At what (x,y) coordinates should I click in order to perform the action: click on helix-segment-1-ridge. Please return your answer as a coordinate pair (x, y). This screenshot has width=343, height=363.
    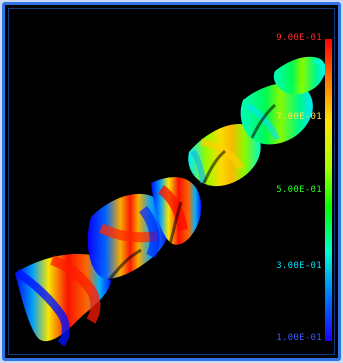
    Looking at the image, I should click on (75, 289).